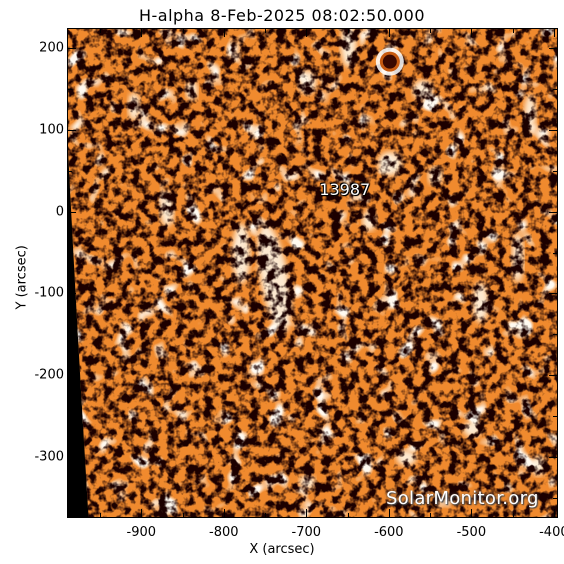 The width and height of the screenshot is (564, 564). I want to click on x-tick-label: -400, so click(551, 532).